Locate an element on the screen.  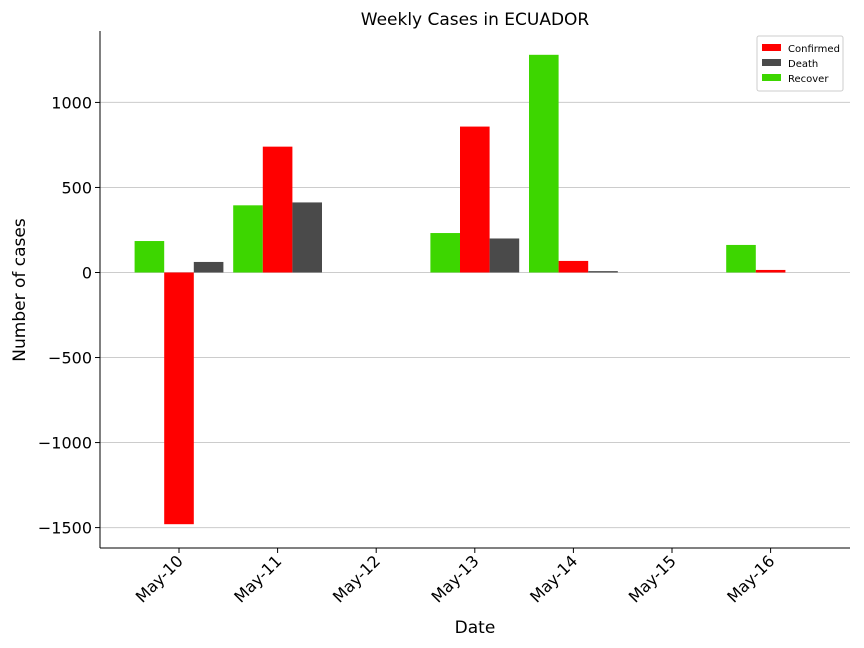
x-axis-label: Date is located at coordinates (475, 628).